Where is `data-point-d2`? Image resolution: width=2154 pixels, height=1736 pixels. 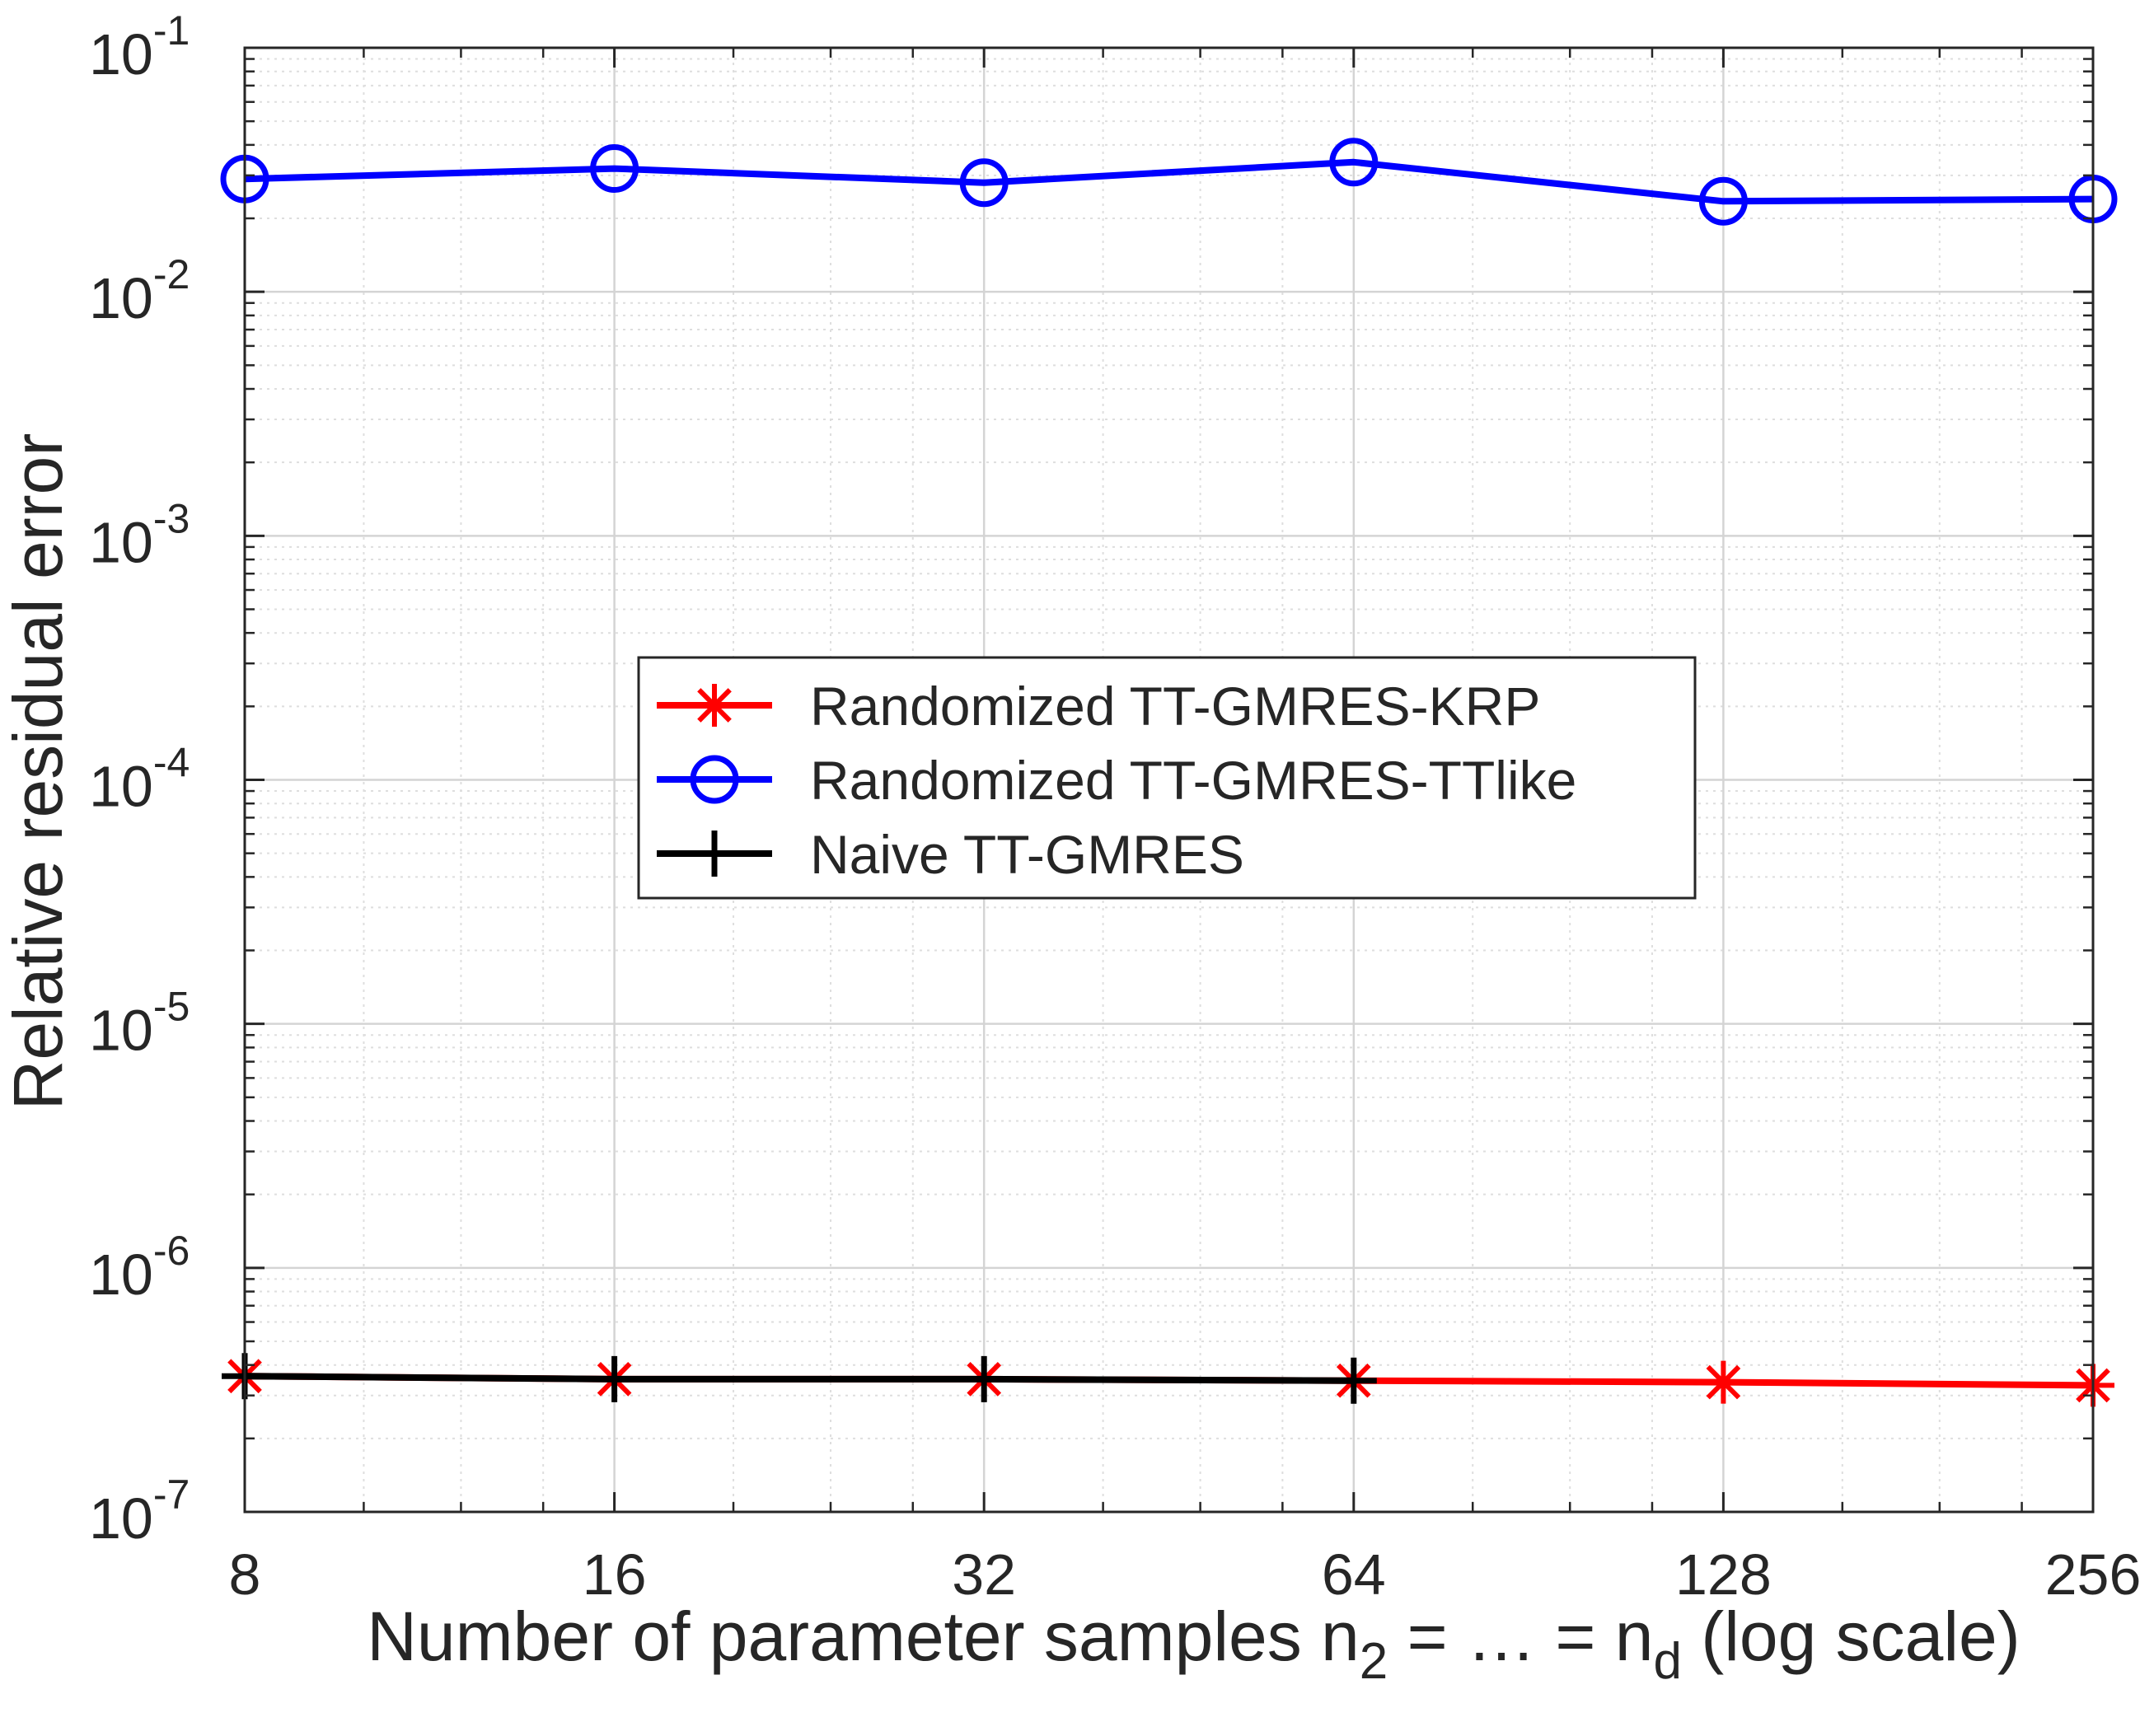
data-point-d2 is located at coordinates (1723, 1382).